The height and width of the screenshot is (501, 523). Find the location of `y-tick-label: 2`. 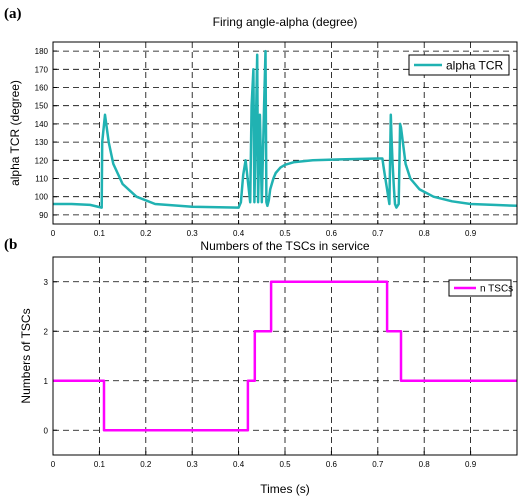

y-tick-label: 2 is located at coordinates (46, 331).